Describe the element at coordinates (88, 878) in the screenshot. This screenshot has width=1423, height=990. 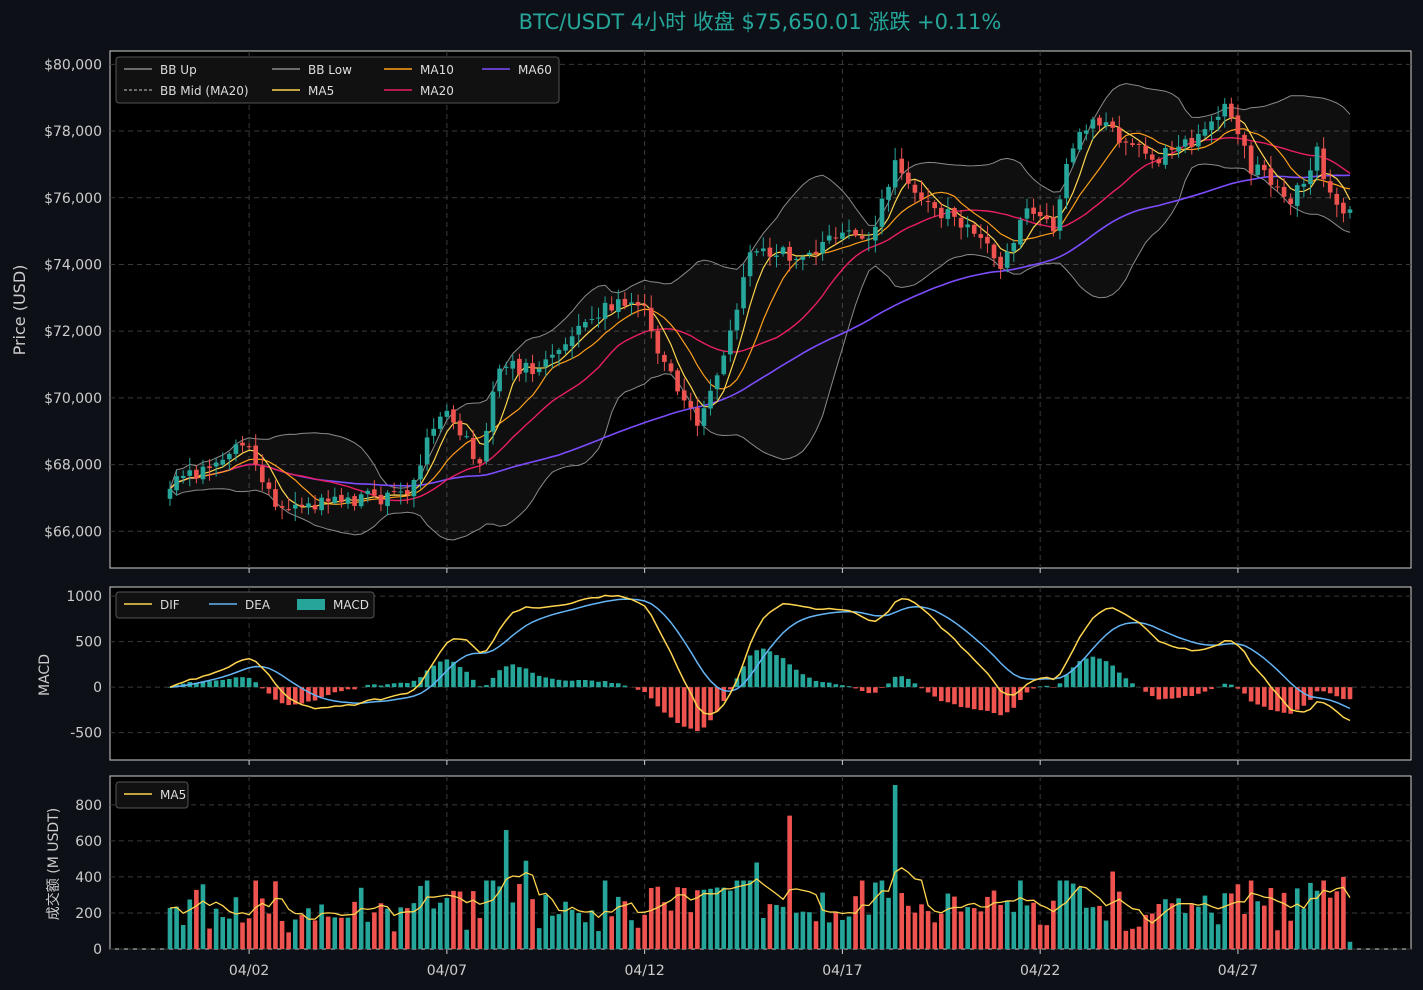
I see `volume-y-ticks: 0 200 400 600 800` at that location.